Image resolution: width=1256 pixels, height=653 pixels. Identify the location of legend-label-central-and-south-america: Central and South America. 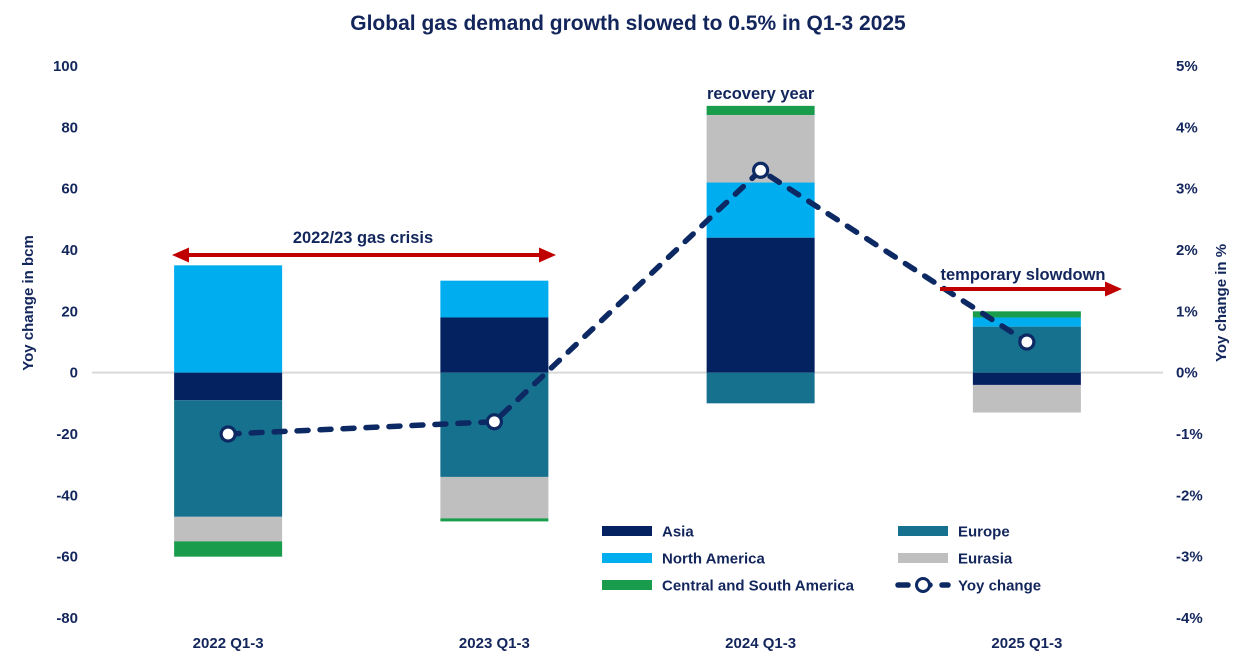
(758, 586).